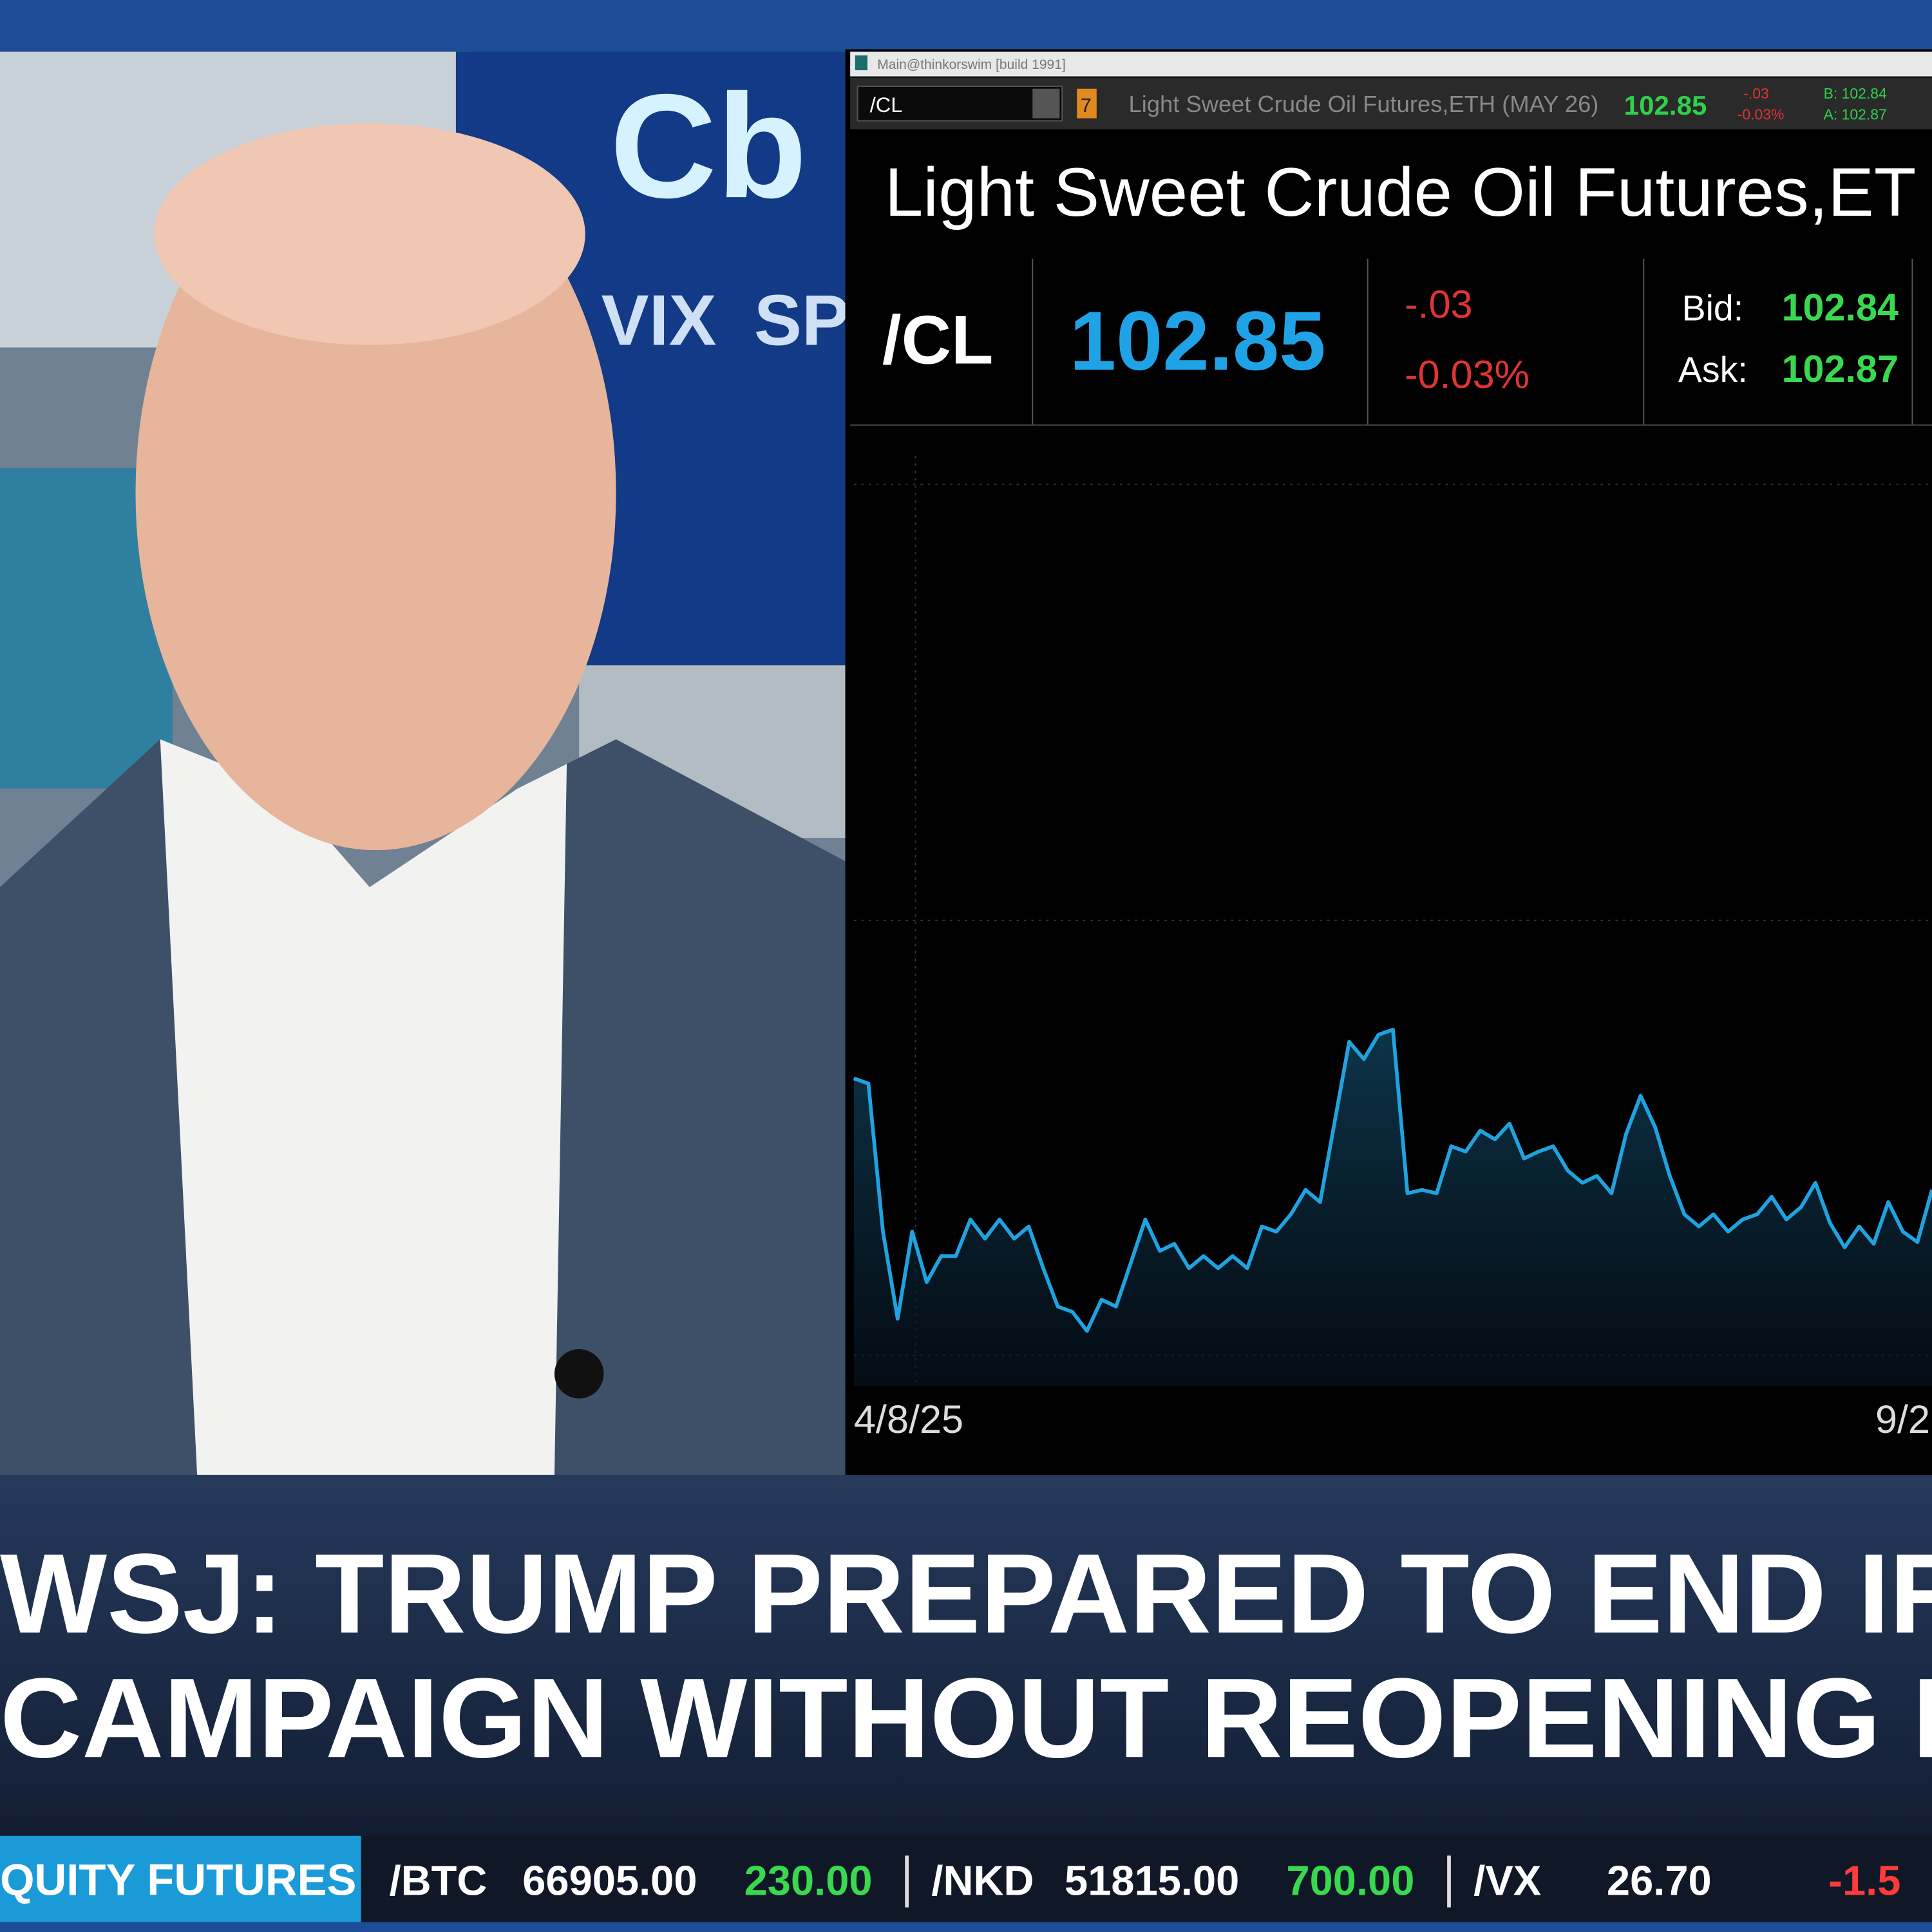  What do you see at coordinates (1713, 370) in the screenshot?
I see `ask-label: Ask:` at bounding box center [1713, 370].